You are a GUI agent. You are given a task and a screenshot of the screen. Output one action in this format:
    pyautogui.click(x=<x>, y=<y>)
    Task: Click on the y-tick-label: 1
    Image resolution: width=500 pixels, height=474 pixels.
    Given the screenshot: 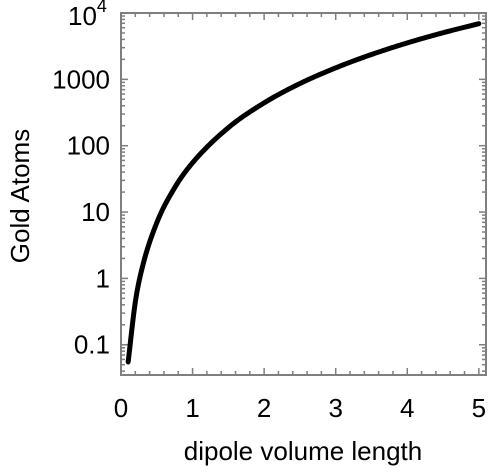 What is the action you would take?
    pyautogui.click(x=103, y=278)
    